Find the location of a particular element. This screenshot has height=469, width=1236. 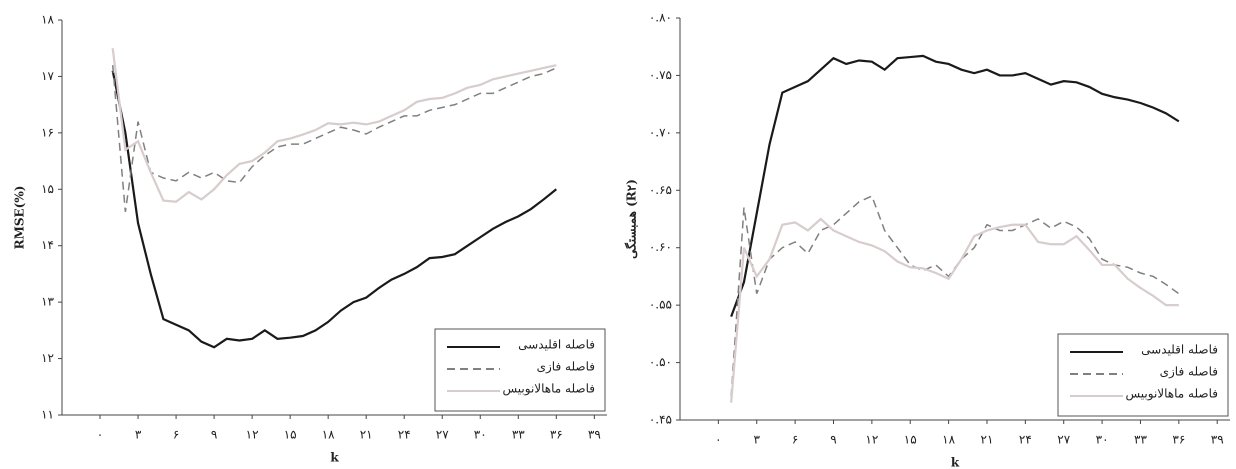

y-tick-label: ۱۳ is located at coordinates (47, 302).